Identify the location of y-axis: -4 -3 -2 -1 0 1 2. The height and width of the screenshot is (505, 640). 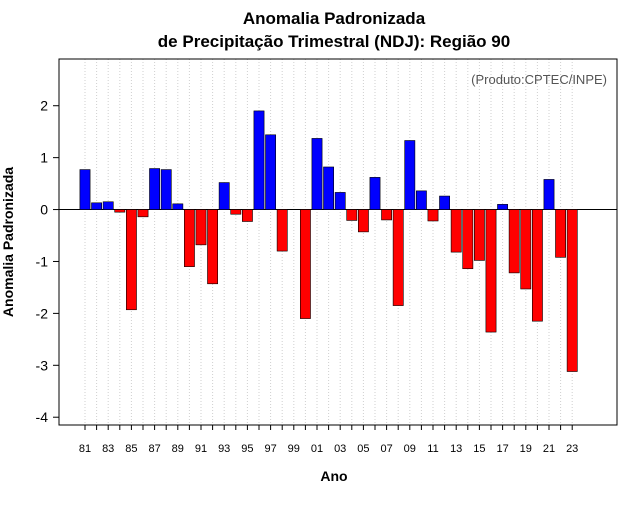
(47, 261).